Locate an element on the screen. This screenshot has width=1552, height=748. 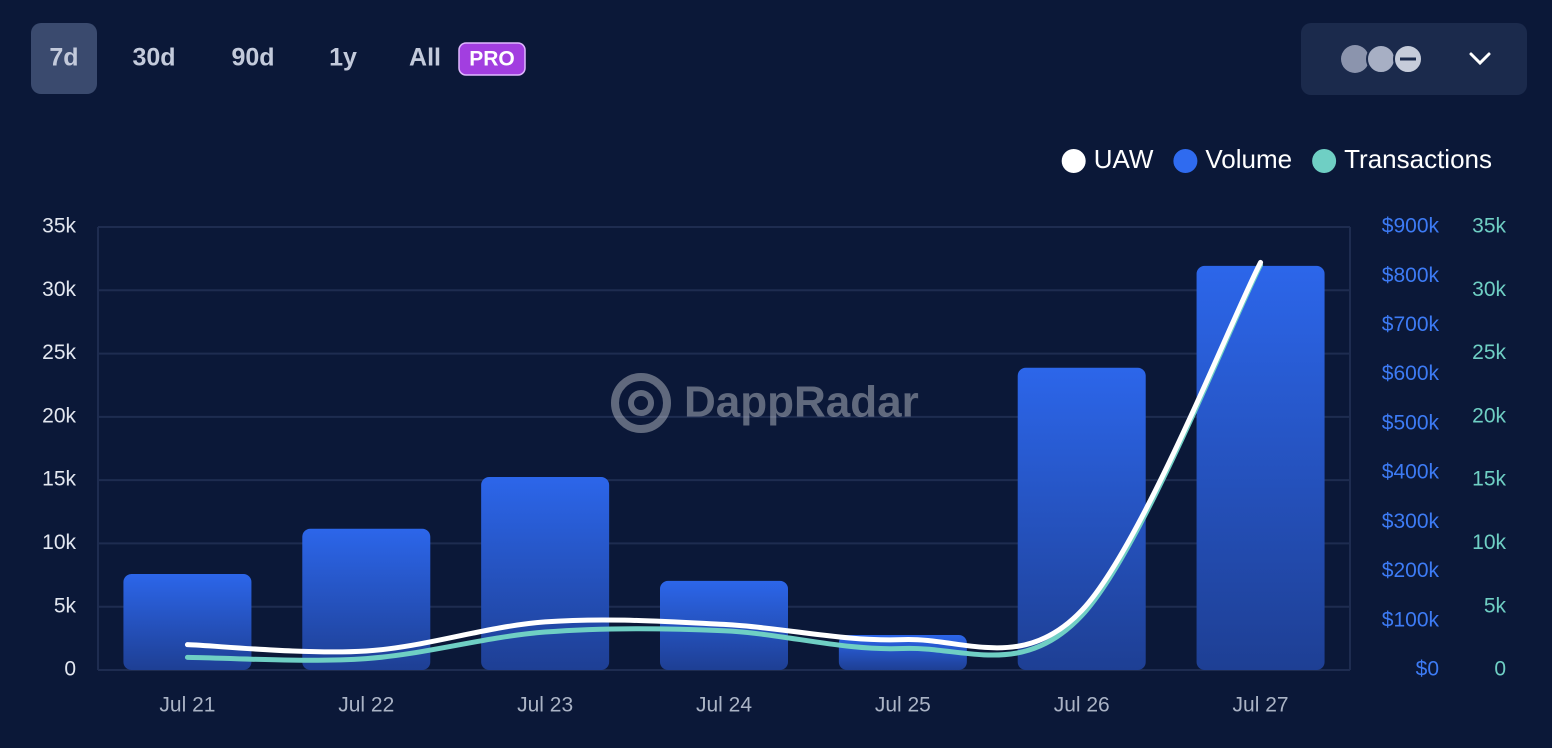
tab-selected-bg is located at coordinates (64, 58).